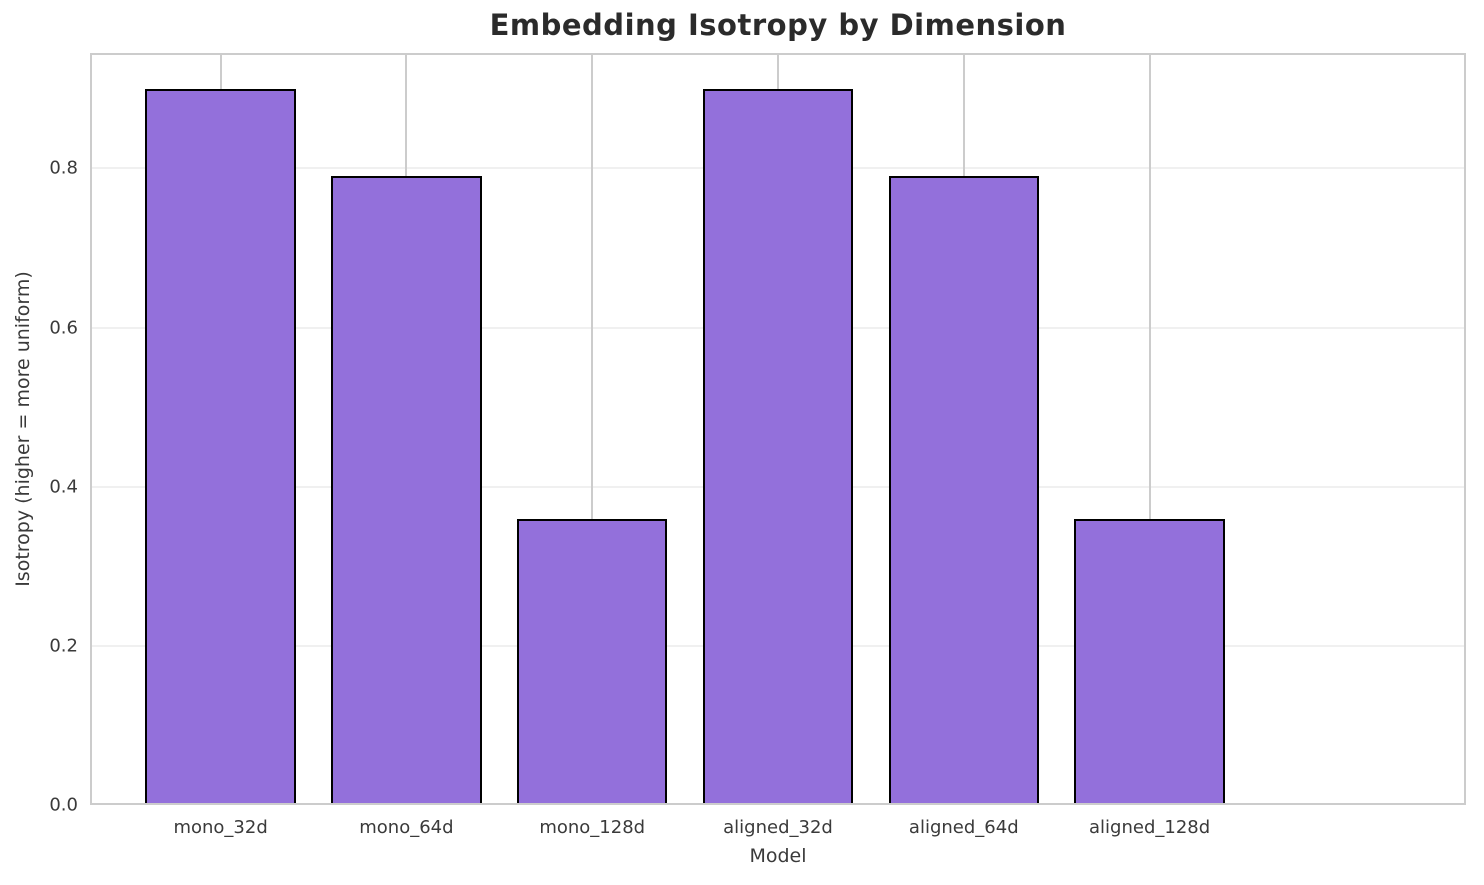  I want to click on y-tick-label: 0.6, so click(63, 328).